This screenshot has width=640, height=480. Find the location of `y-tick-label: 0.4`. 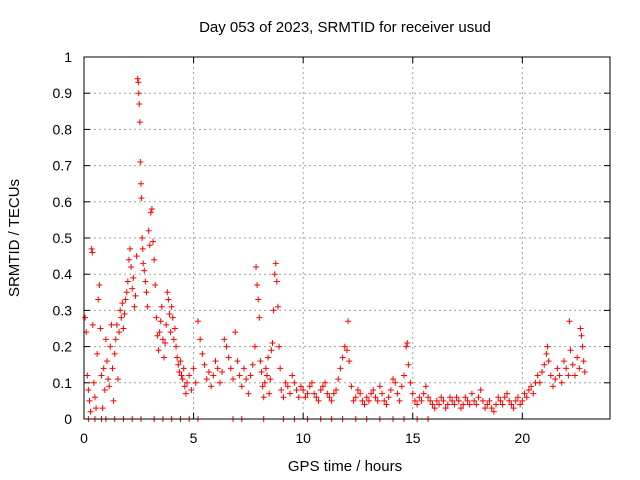

y-tick-label: 0.4 is located at coordinates (63, 274).